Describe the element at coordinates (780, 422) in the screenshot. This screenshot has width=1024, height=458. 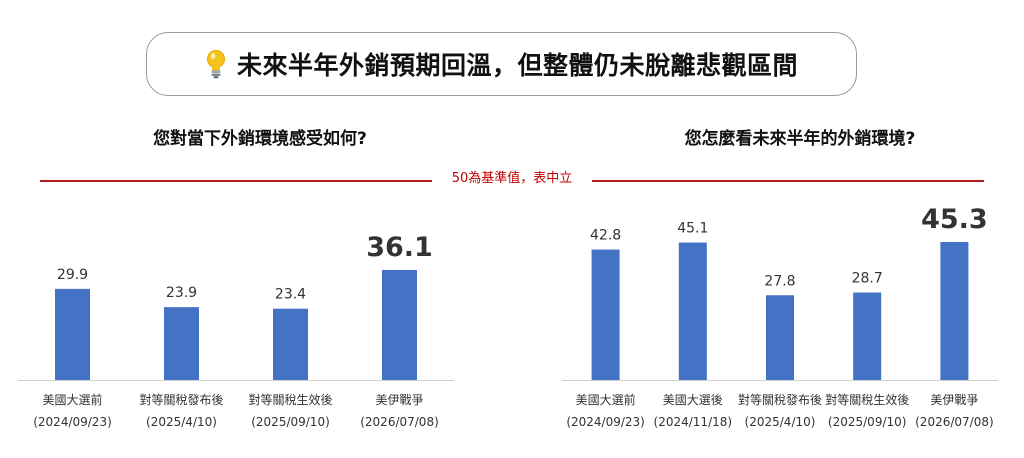
I see `right-category-label-3-2: (2025/4/10)` at that location.